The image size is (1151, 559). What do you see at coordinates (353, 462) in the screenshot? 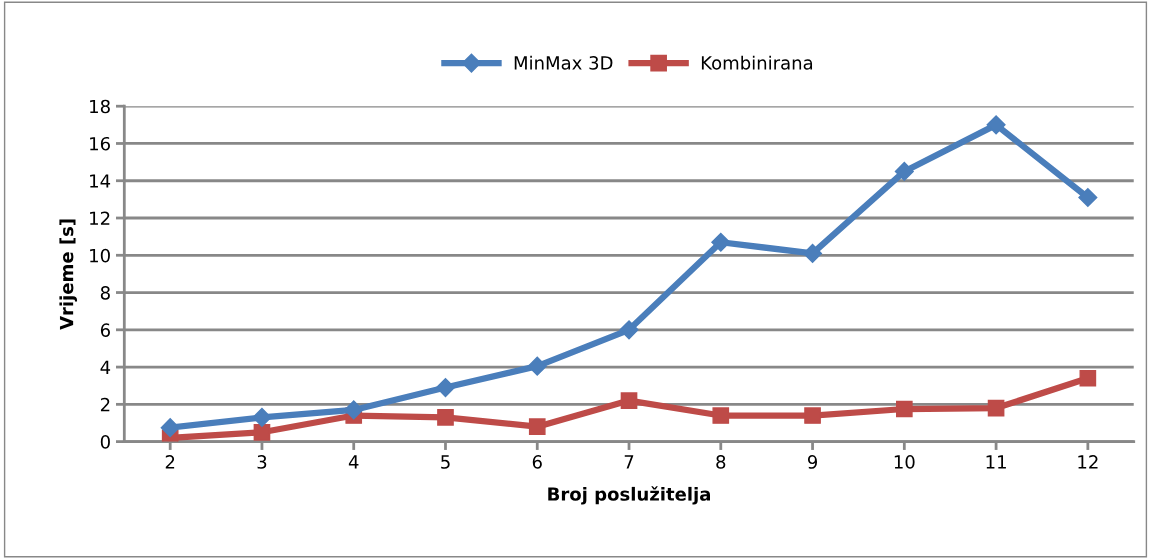
I see `x-tick-label: 4` at bounding box center [353, 462].